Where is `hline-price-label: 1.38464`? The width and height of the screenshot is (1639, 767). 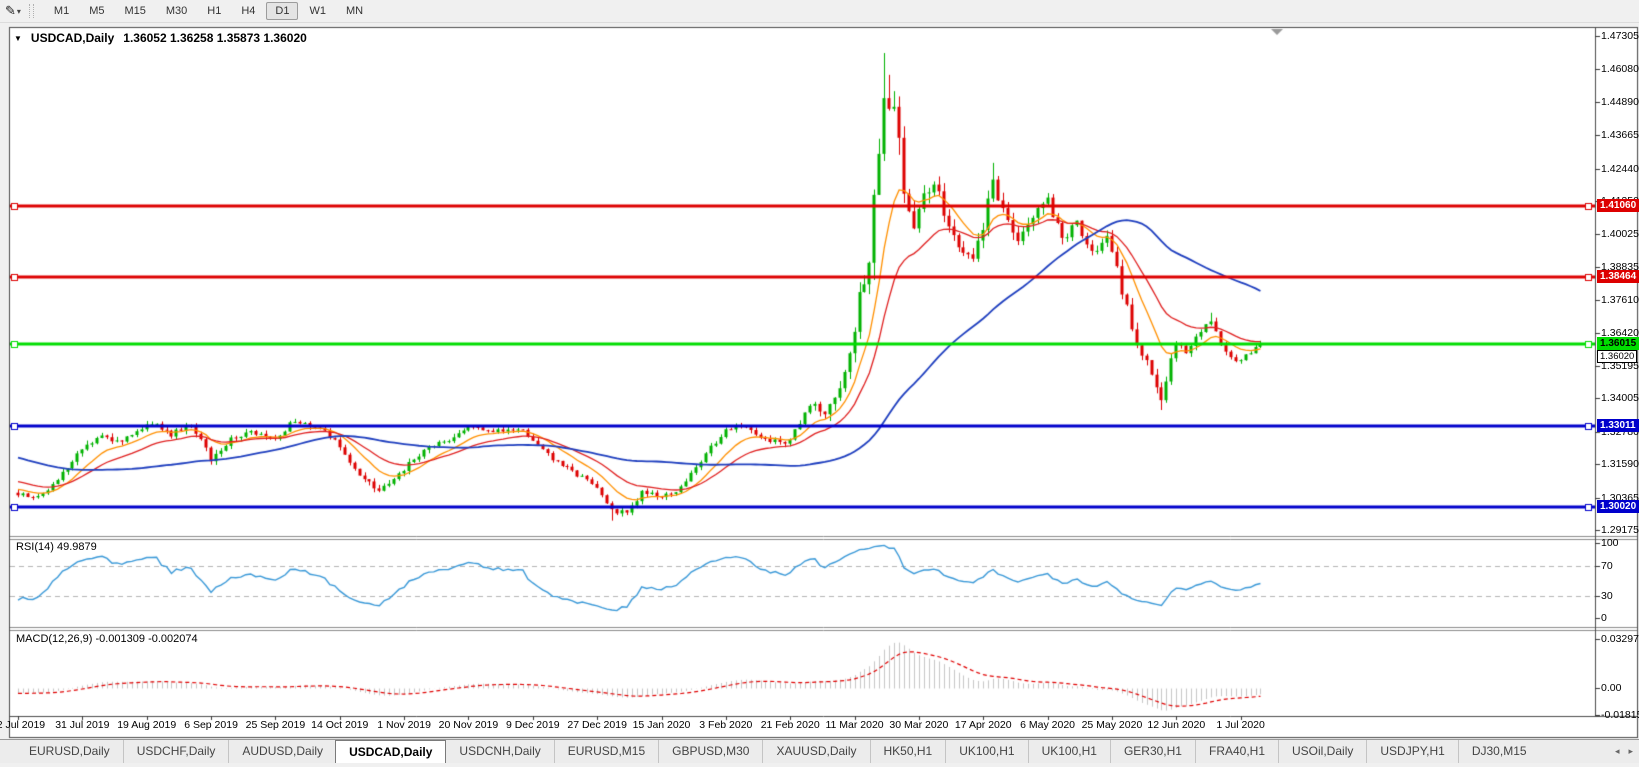
hline-price-label: 1.38464 is located at coordinates (1618, 276).